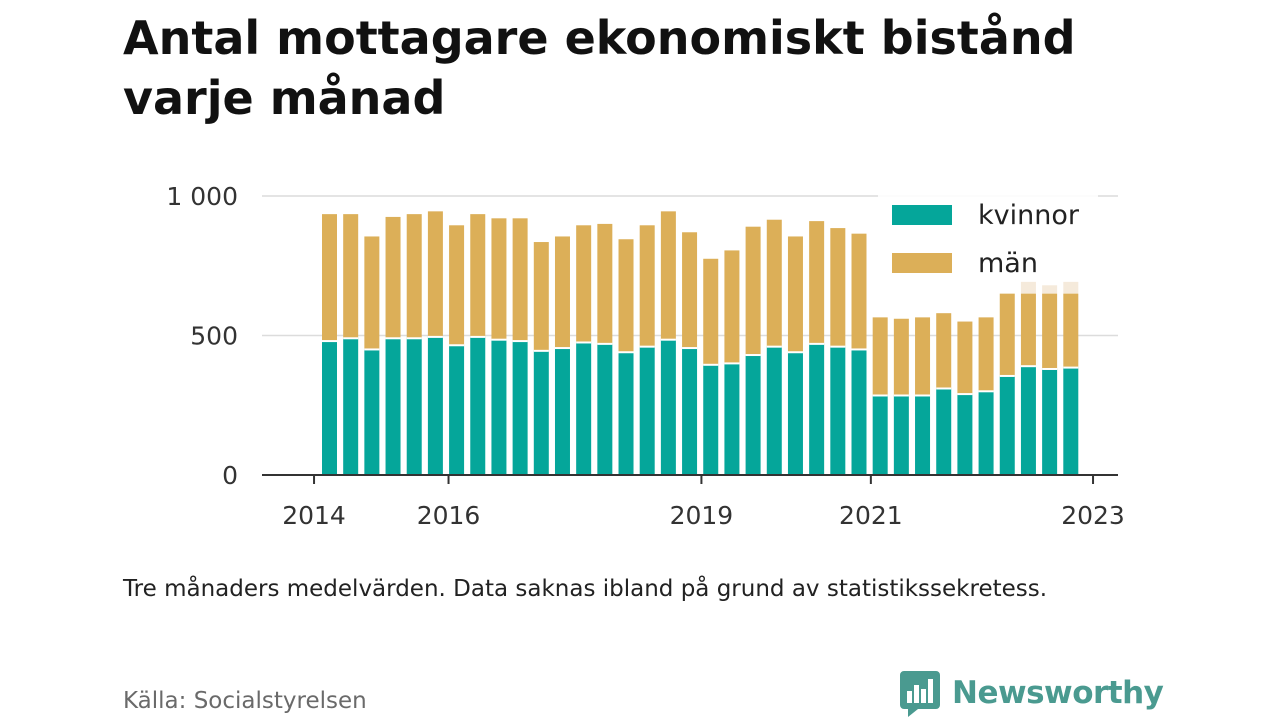 The height and width of the screenshot is (720, 1280). Describe the element at coordinates (314, 515) in the screenshot. I see `x-tick-label: 2014` at that location.